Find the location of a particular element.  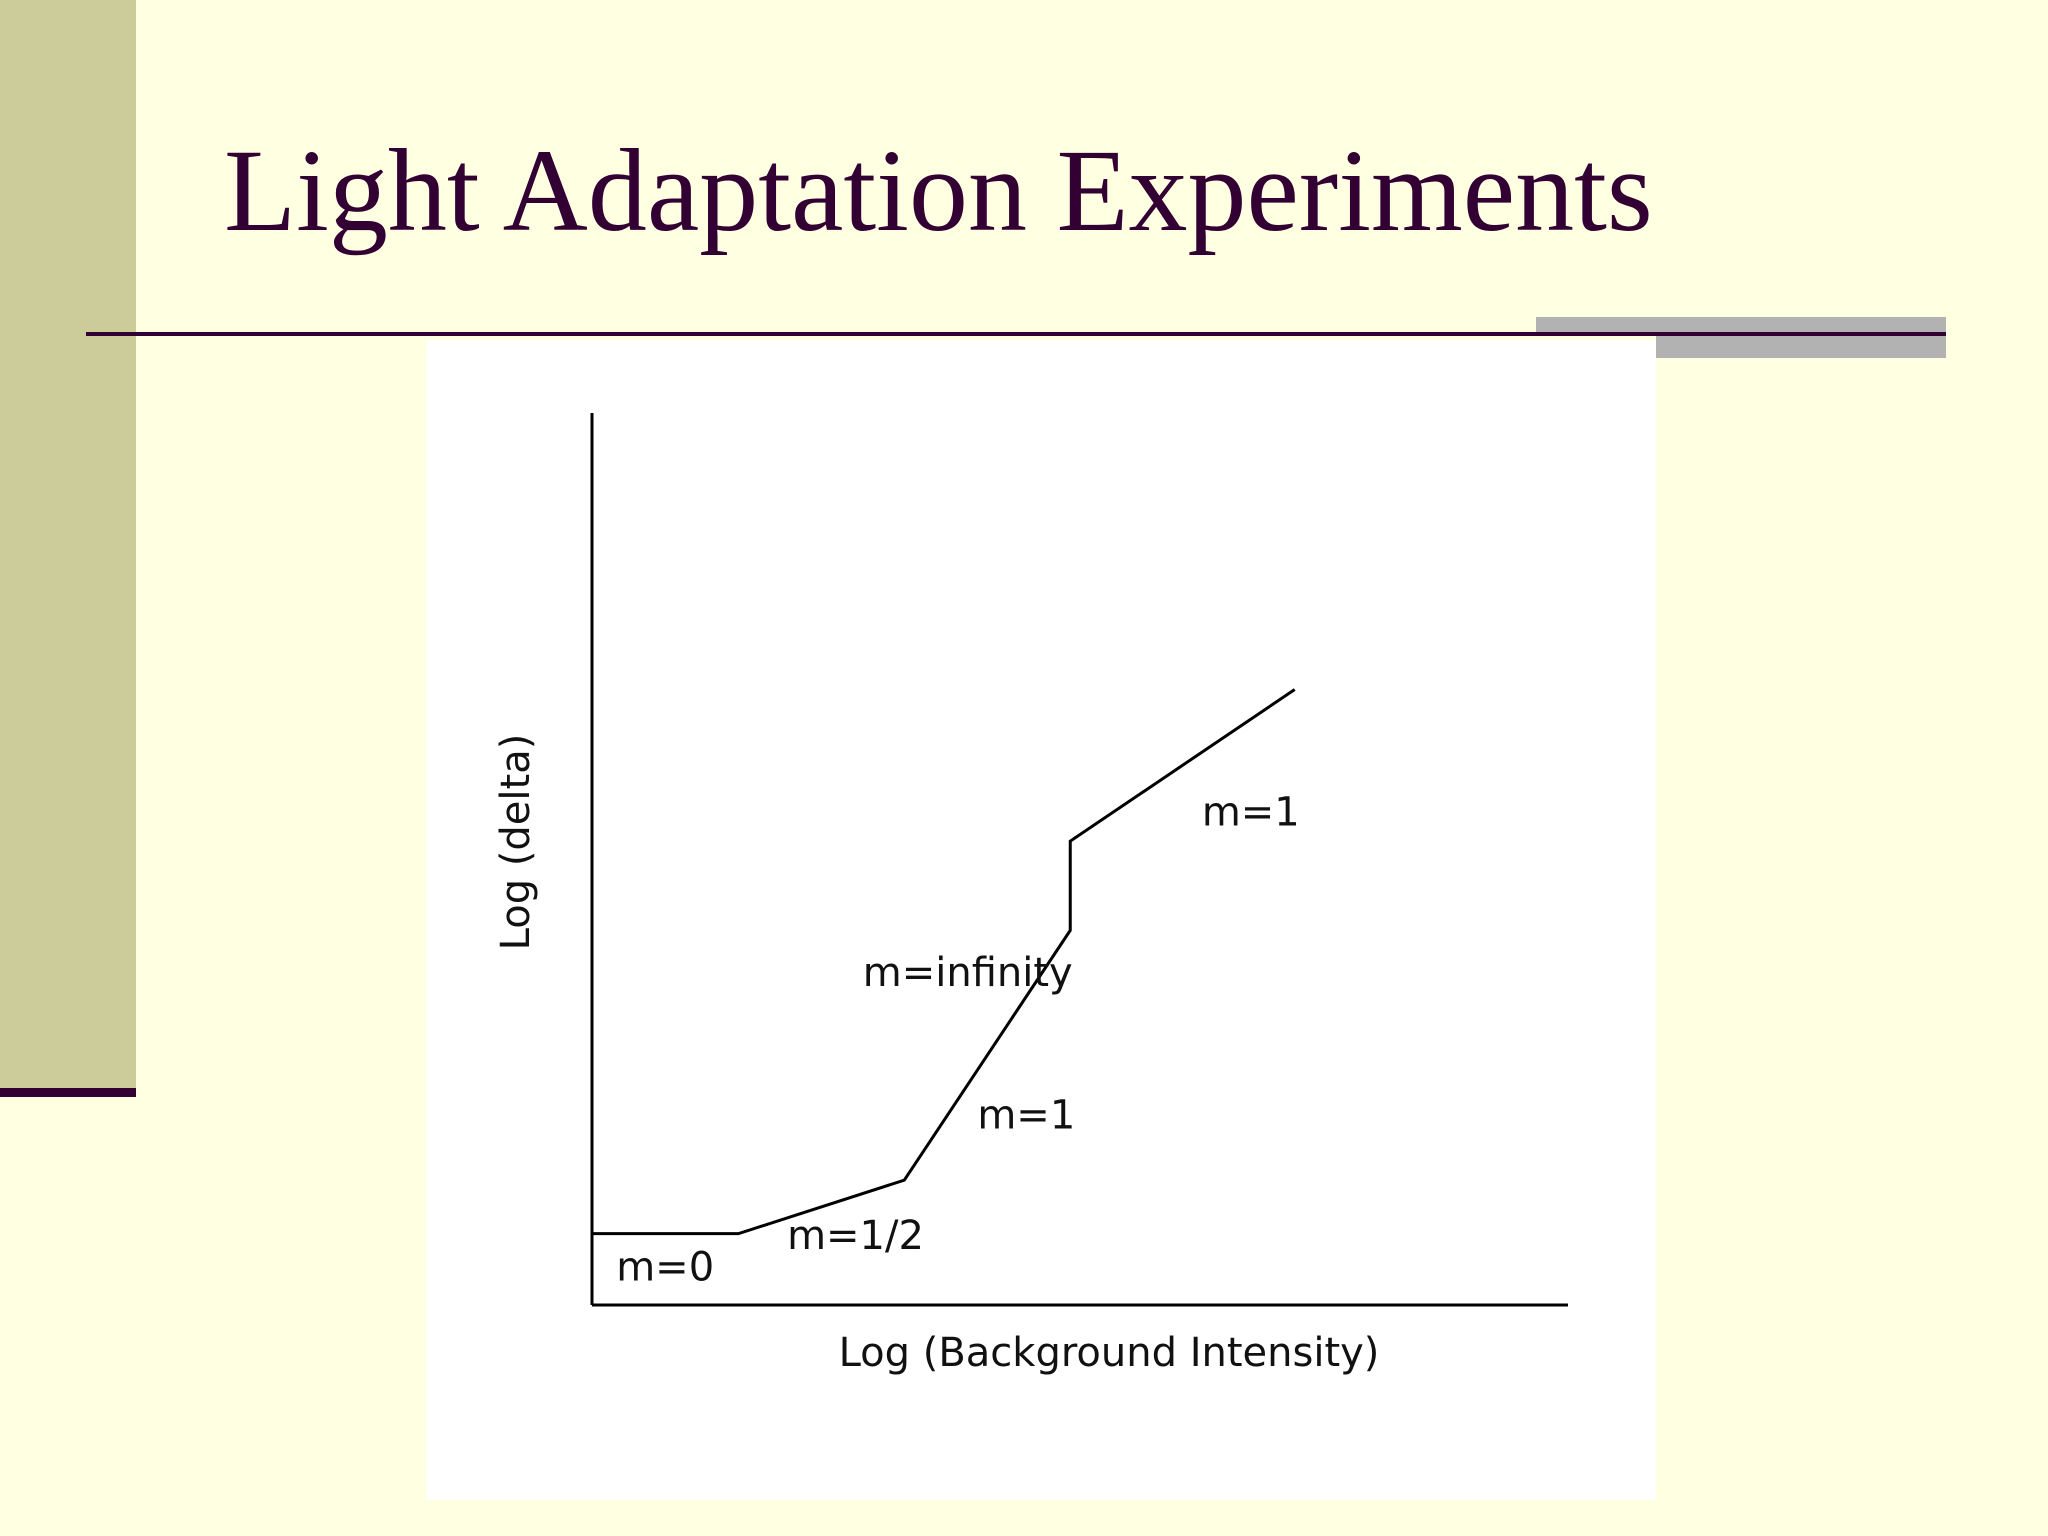

x-axis-label: Log (Background Intensity) is located at coordinates (1109, 1353).